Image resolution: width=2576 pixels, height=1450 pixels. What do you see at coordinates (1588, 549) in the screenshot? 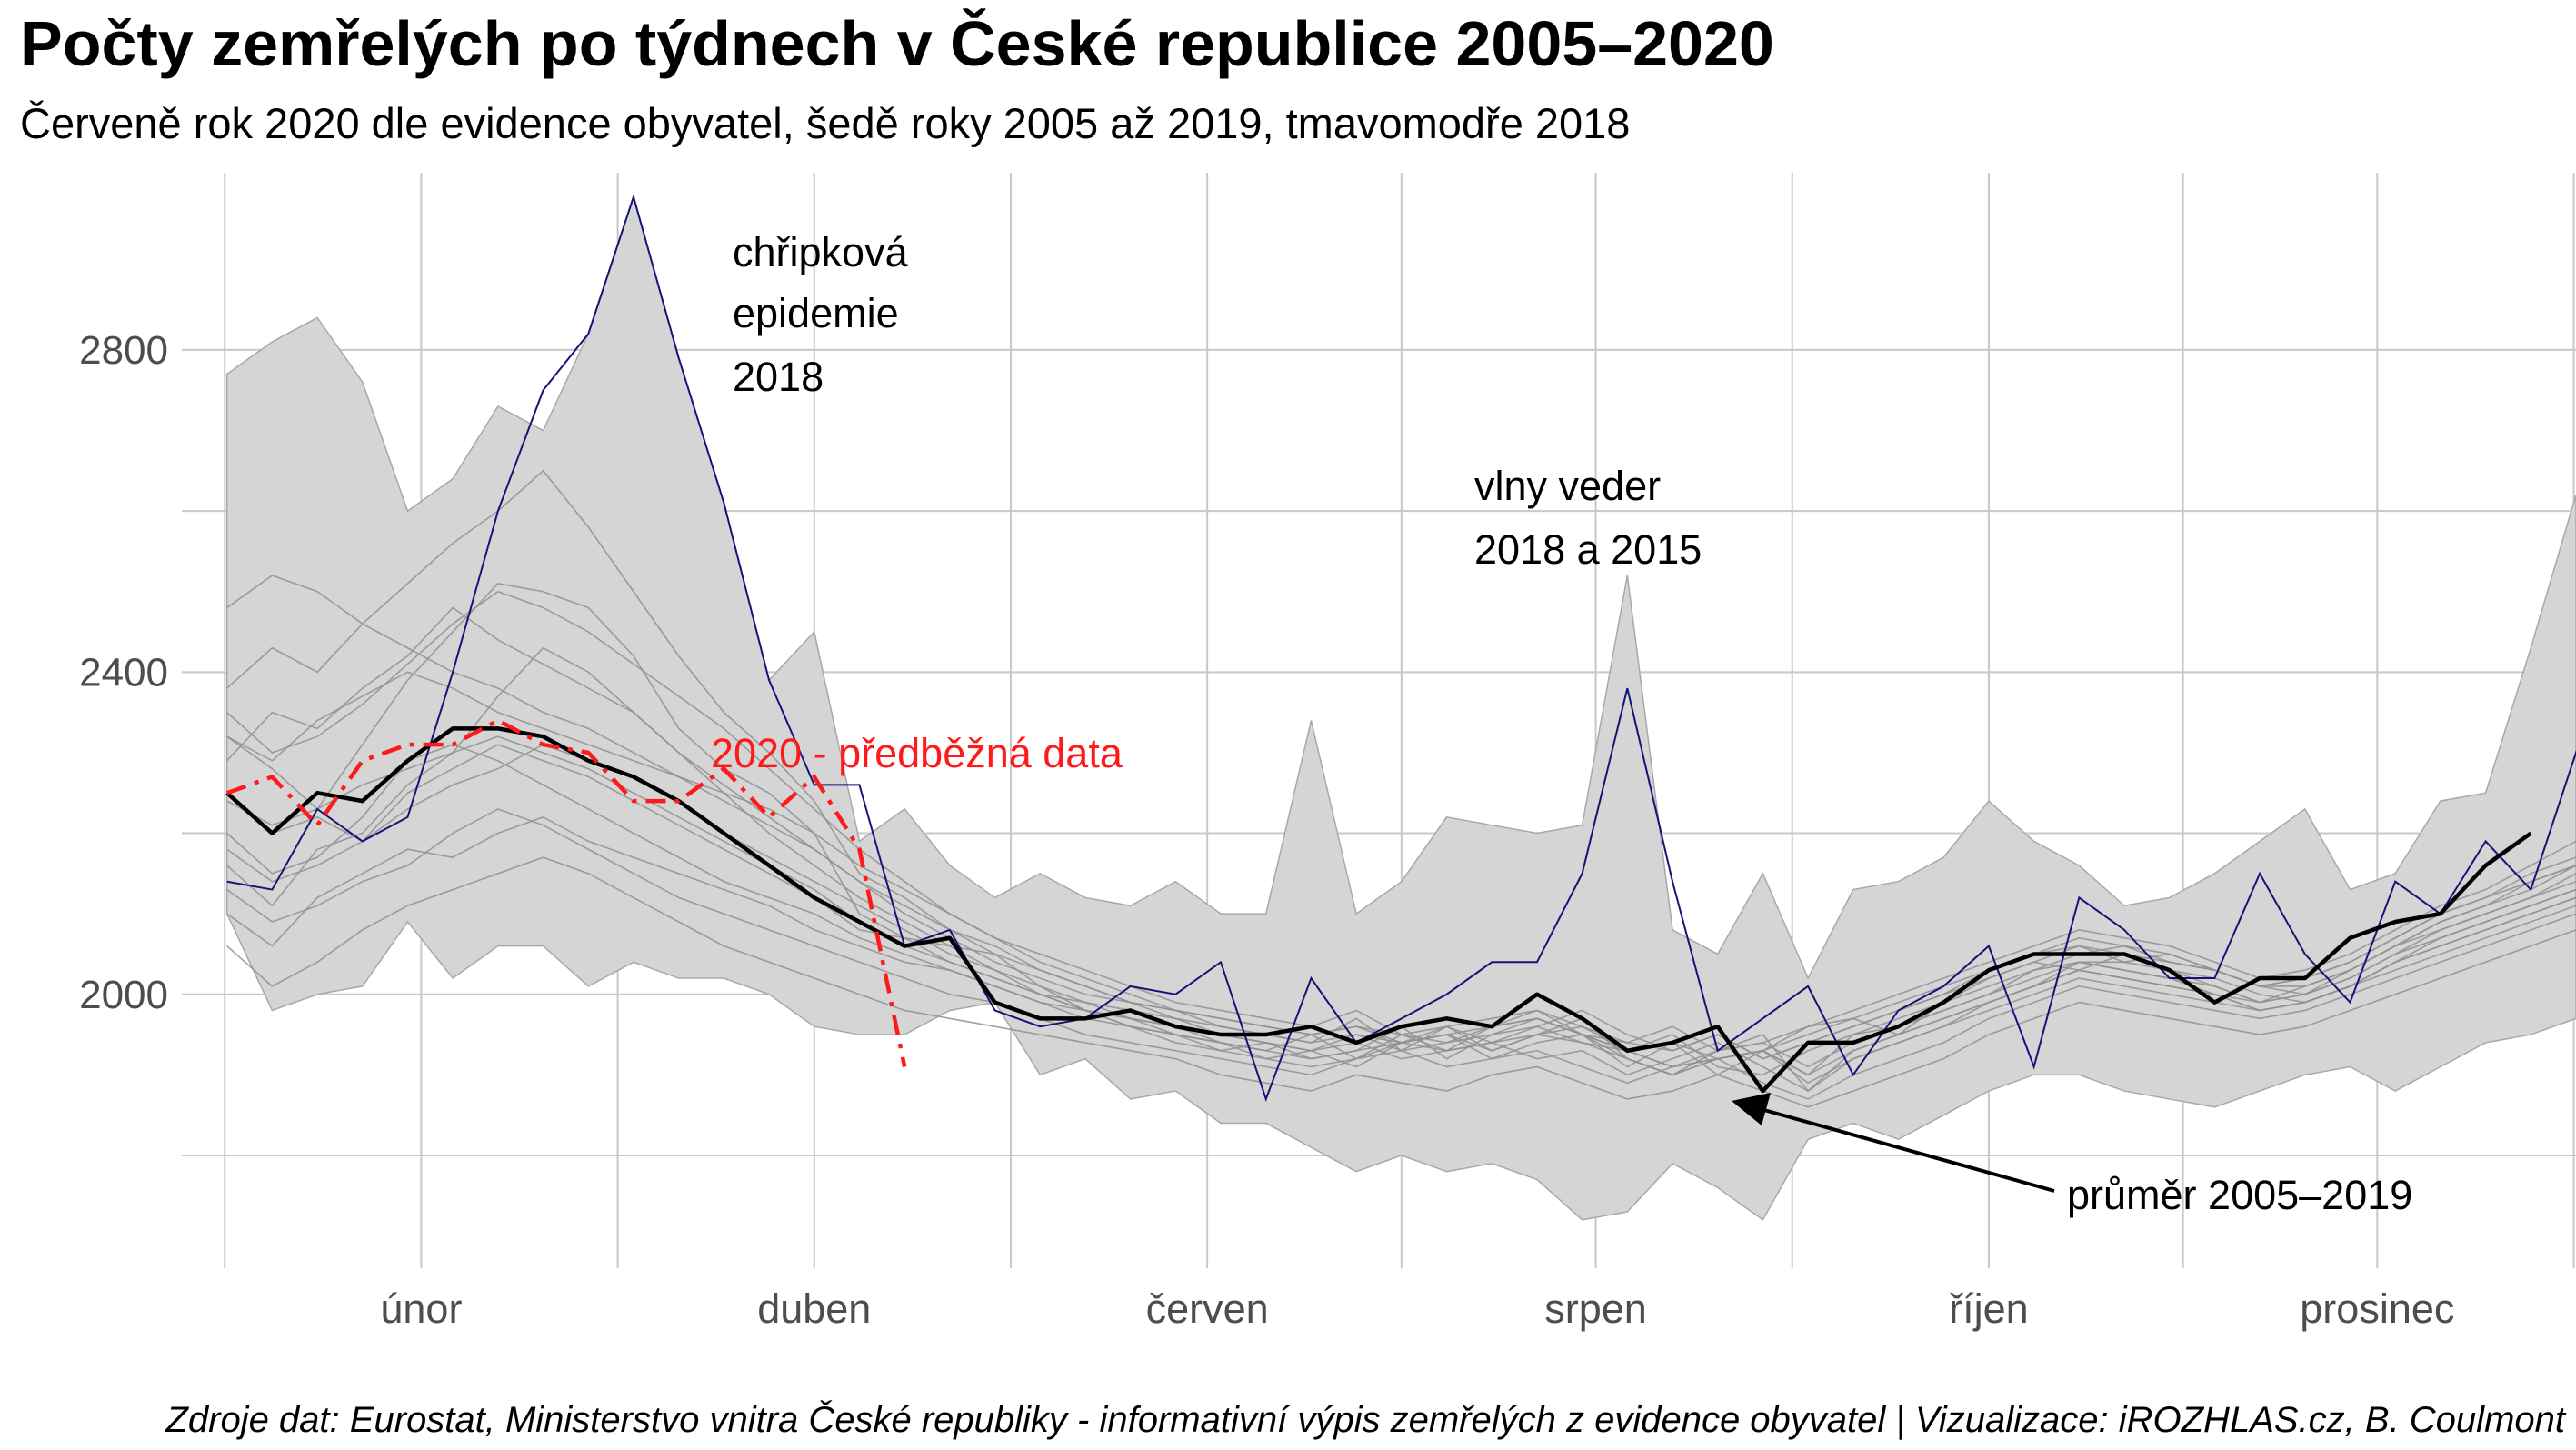
I see `heat-annotation-line2: 2018 a 2015` at bounding box center [1588, 549].